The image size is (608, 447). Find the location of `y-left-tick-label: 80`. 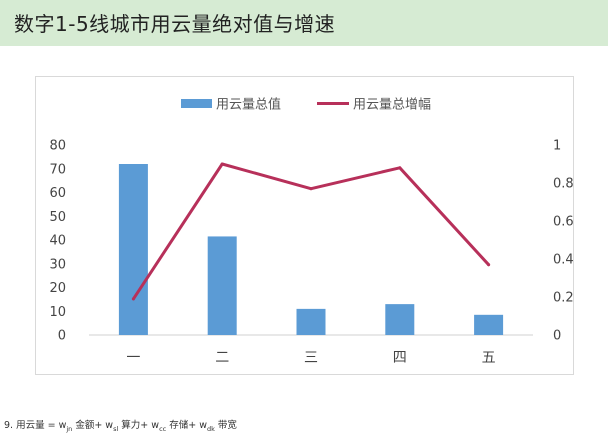

y-left-tick-label: 80 is located at coordinates (57, 146).